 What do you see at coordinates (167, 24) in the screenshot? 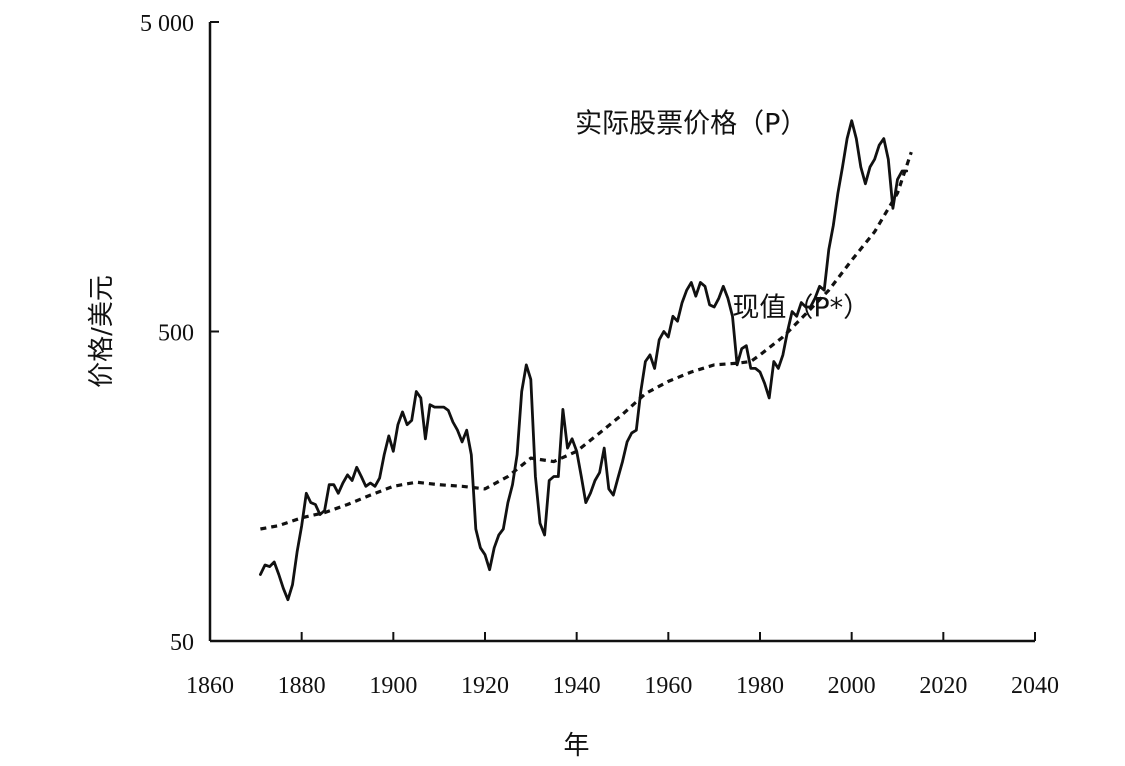
I see `y-tick-label: 5 000` at bounding box center [167, 24].